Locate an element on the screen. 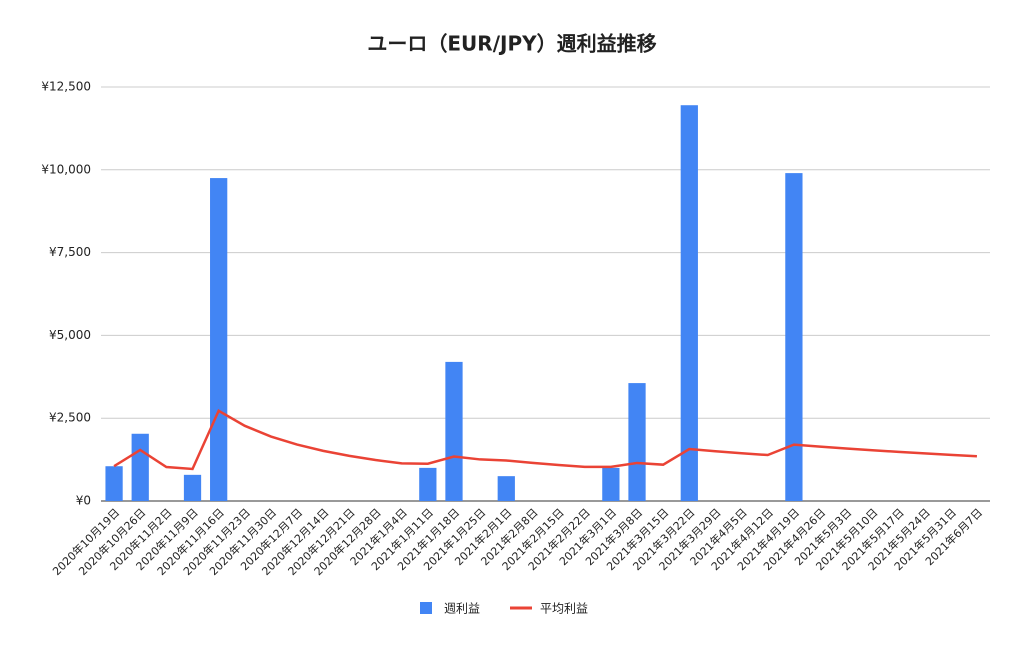 Image resolution: width=1024 pixels, height=651 pixels. line is located at coordinates (545, 440).